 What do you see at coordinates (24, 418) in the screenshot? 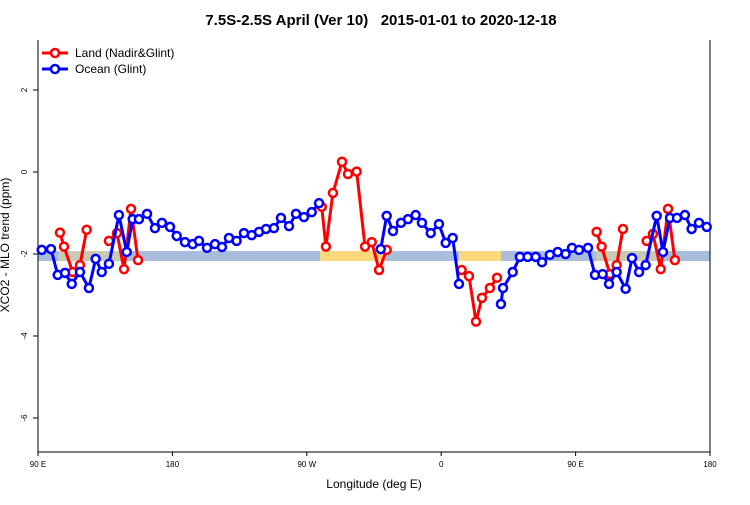
I see `y-tick-label: -6` at bounding box center [24, 418].